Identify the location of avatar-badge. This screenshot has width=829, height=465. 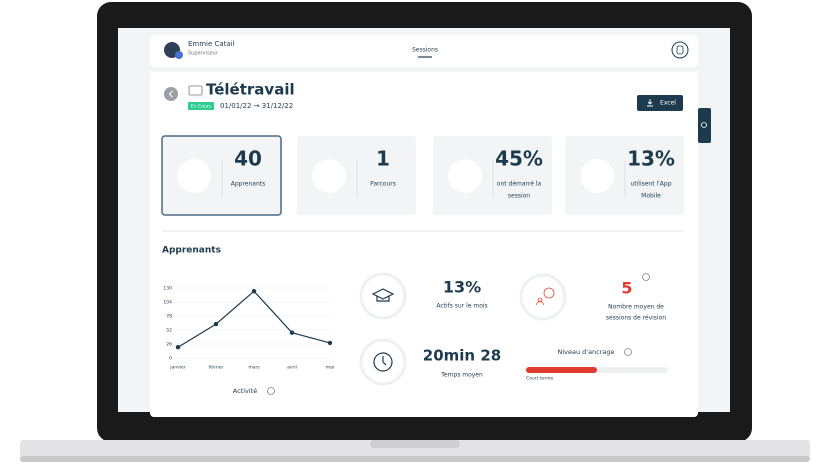
(179, 55).